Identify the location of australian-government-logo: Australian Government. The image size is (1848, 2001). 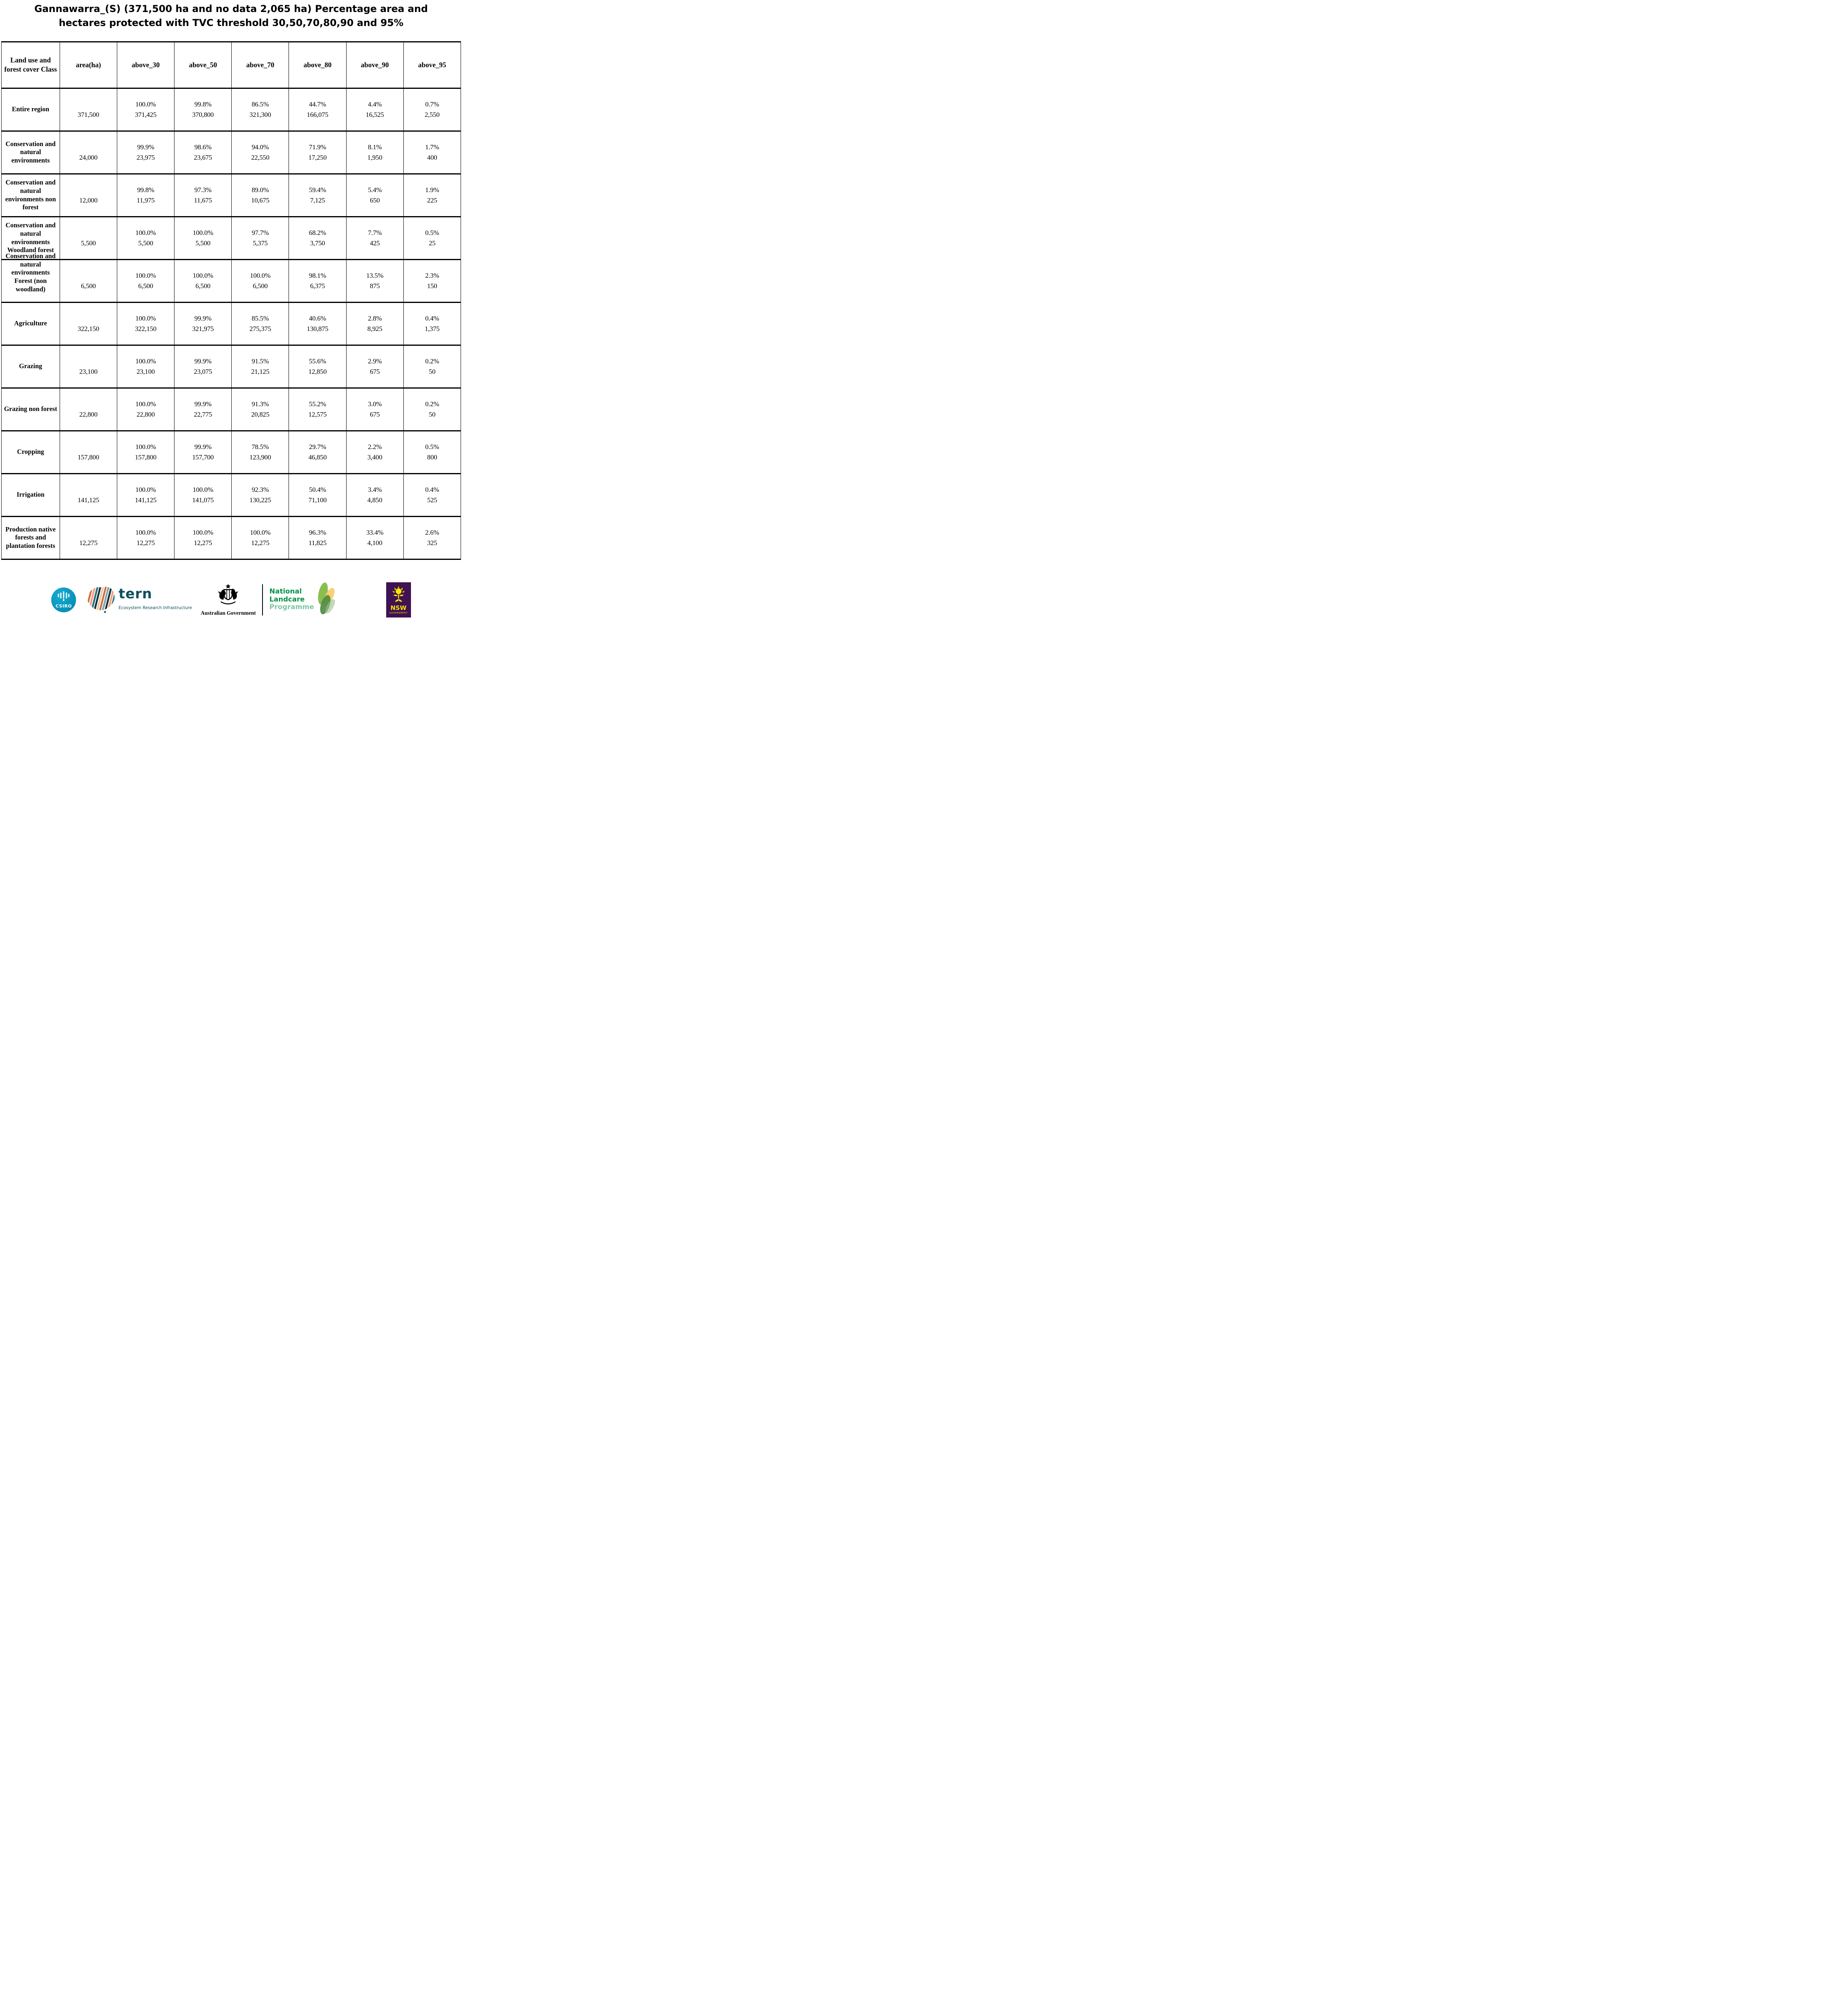
(228, 599).